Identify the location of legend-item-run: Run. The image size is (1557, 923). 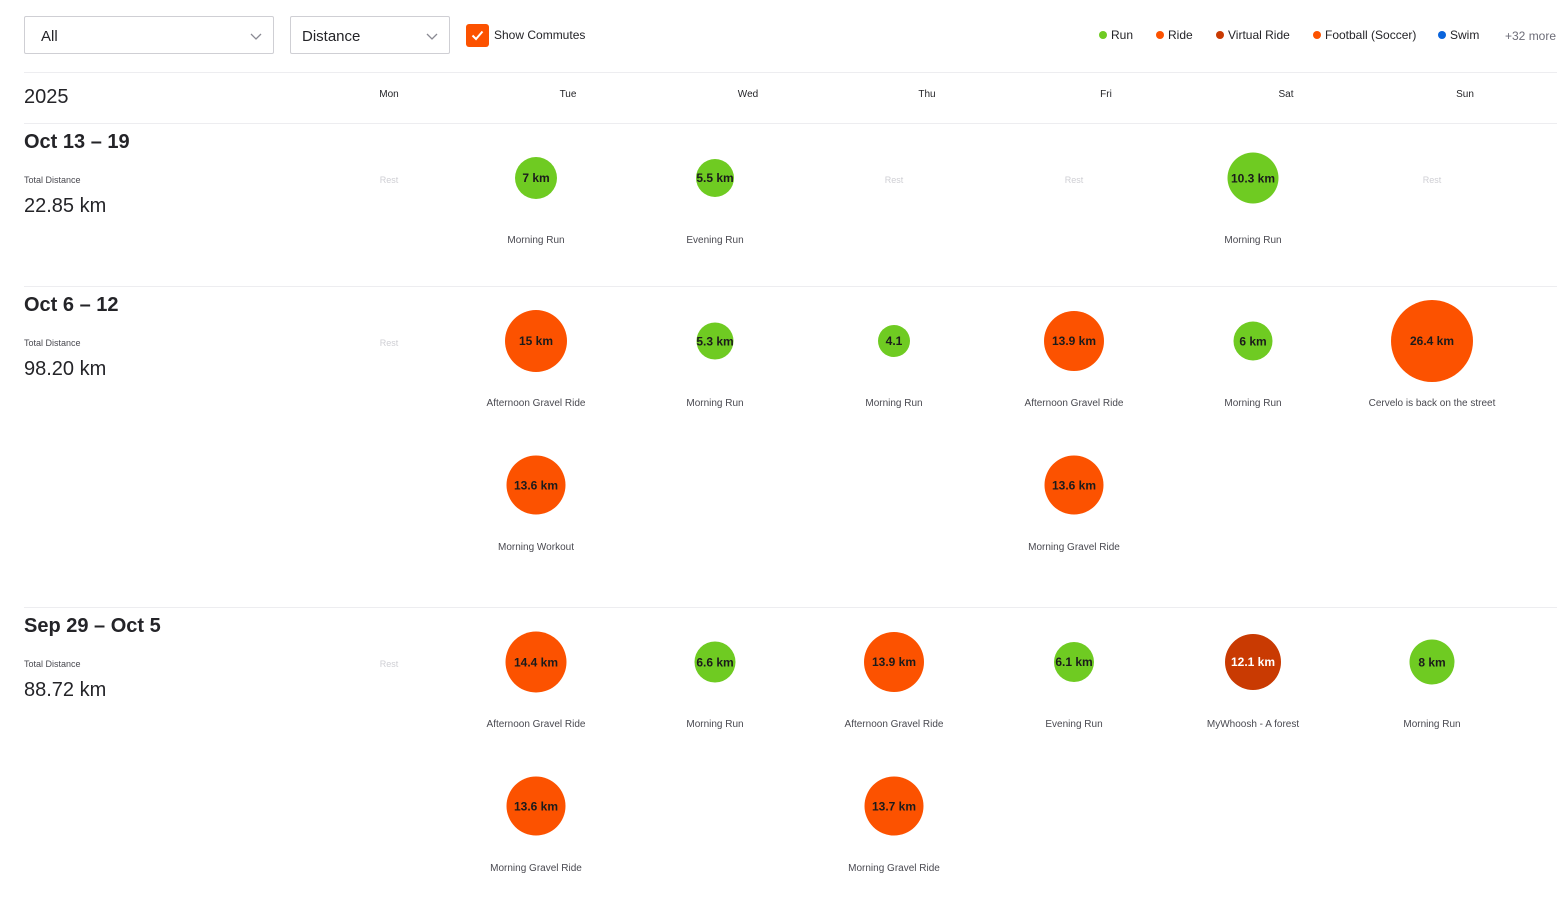
(1116, 35).